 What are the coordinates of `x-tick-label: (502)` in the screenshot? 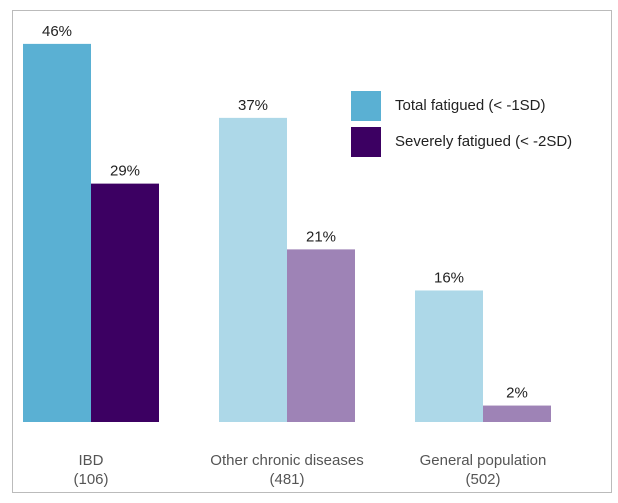 It's located at (482, 479).